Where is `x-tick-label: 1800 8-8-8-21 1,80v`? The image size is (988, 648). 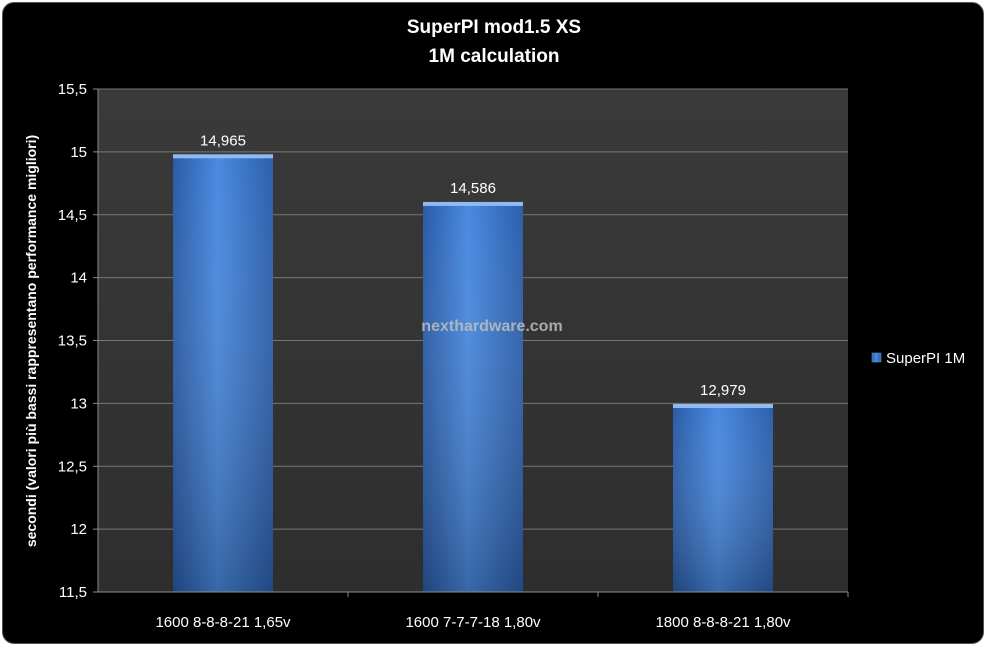
x-tick-label: 1800 8-8-8-21 1,80v is located at coordinates (723, 622).